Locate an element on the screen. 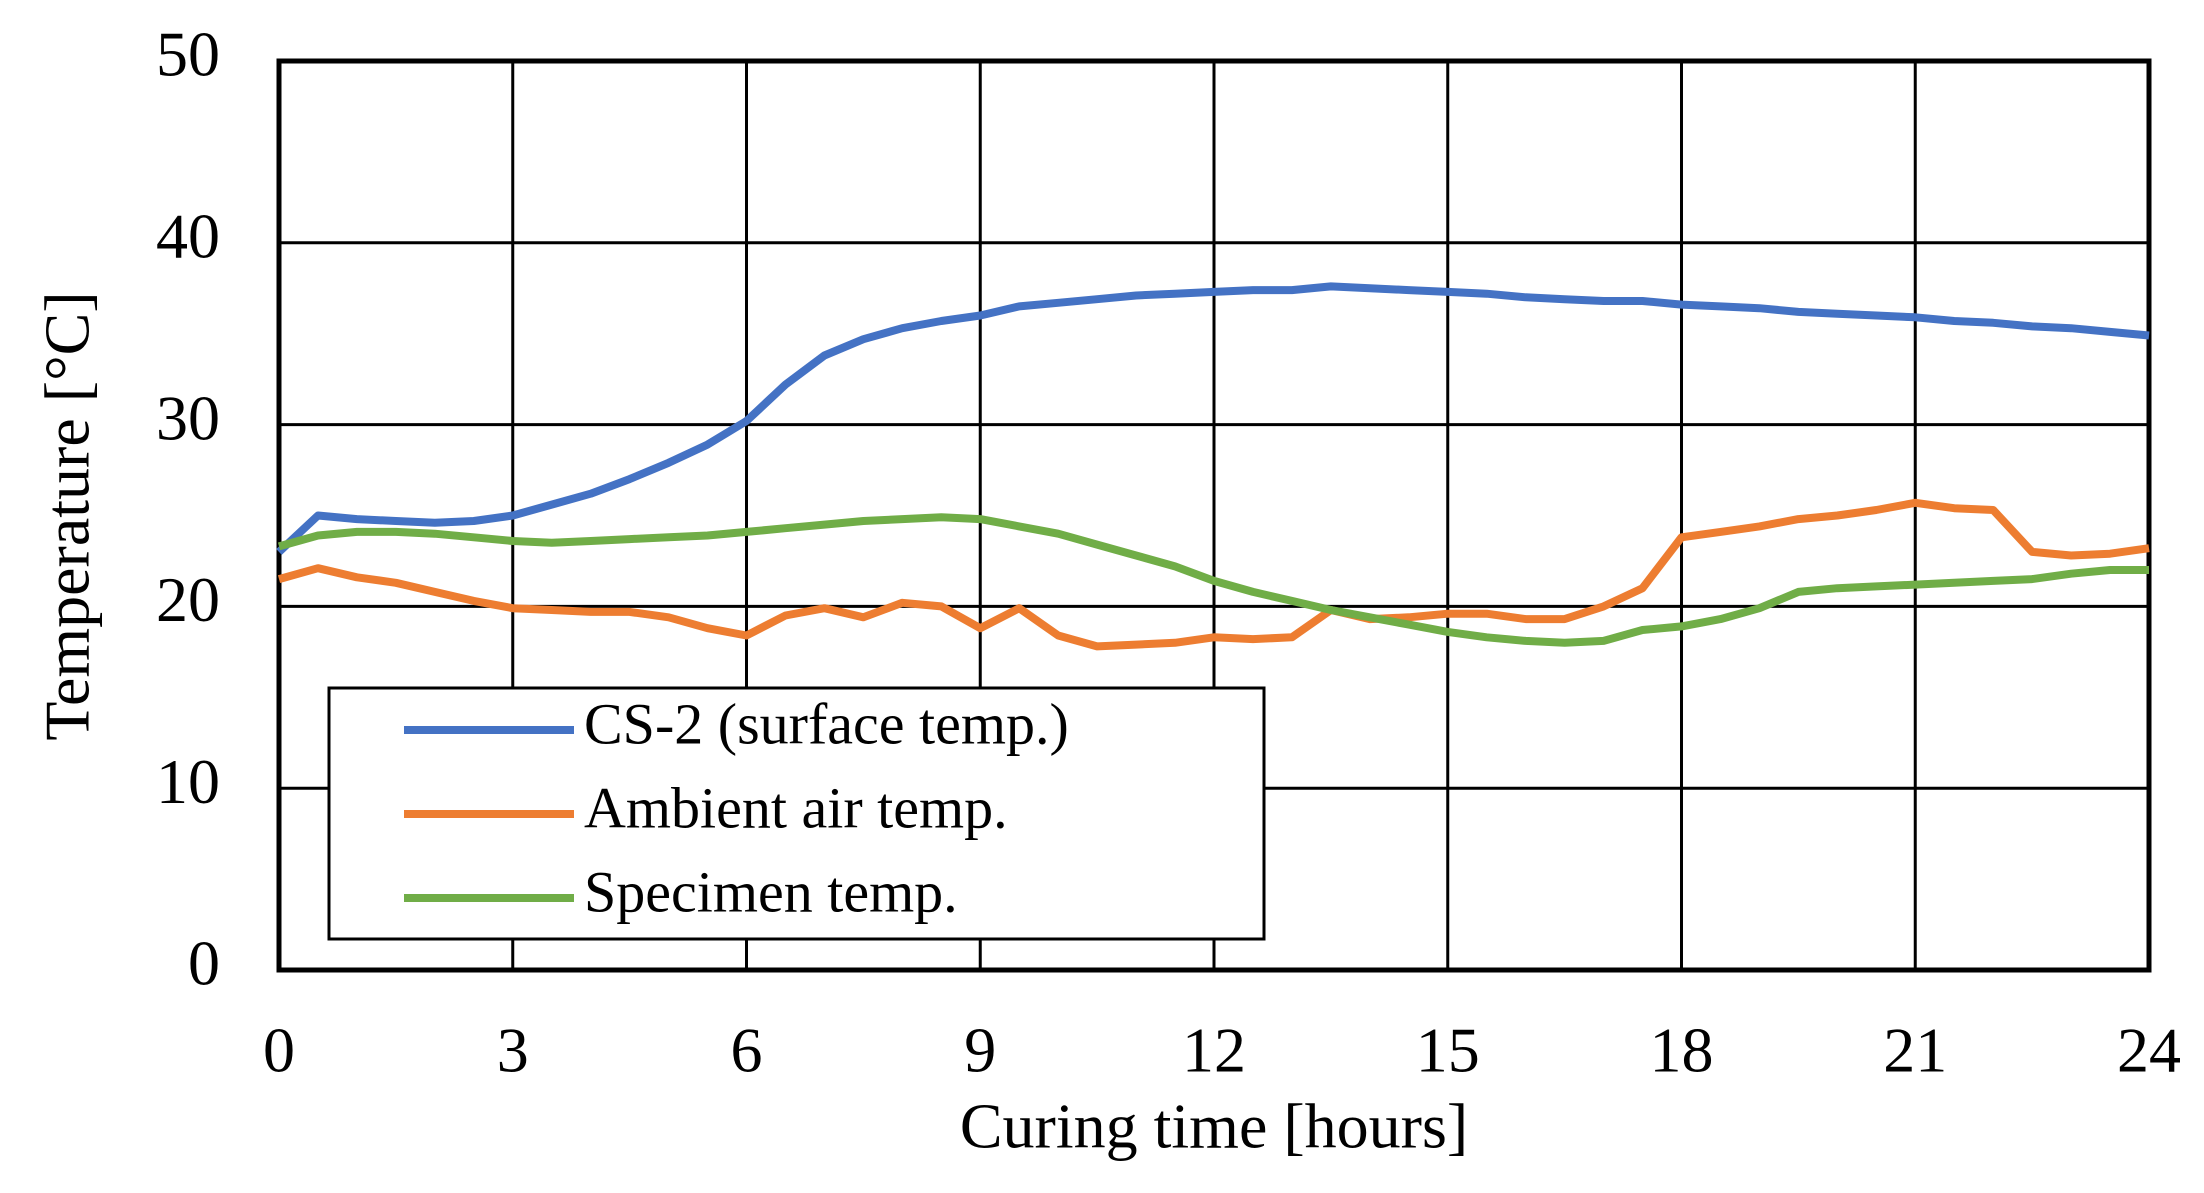 The width and height of the screenshot is (2204, 1193). y-tick-label: 10 is located at coordinates (188, 781).